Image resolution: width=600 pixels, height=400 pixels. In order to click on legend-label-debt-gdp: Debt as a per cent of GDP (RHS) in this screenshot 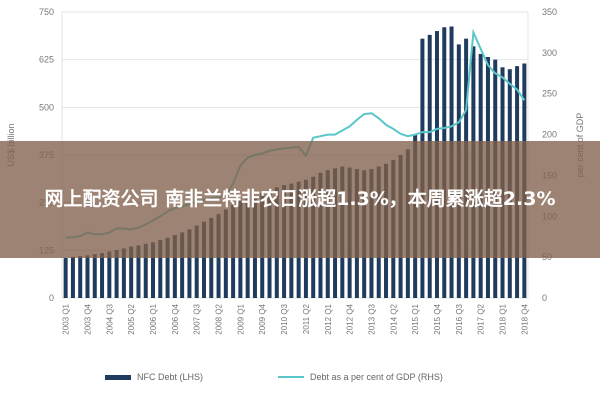, I will do `click(376, 377)`.